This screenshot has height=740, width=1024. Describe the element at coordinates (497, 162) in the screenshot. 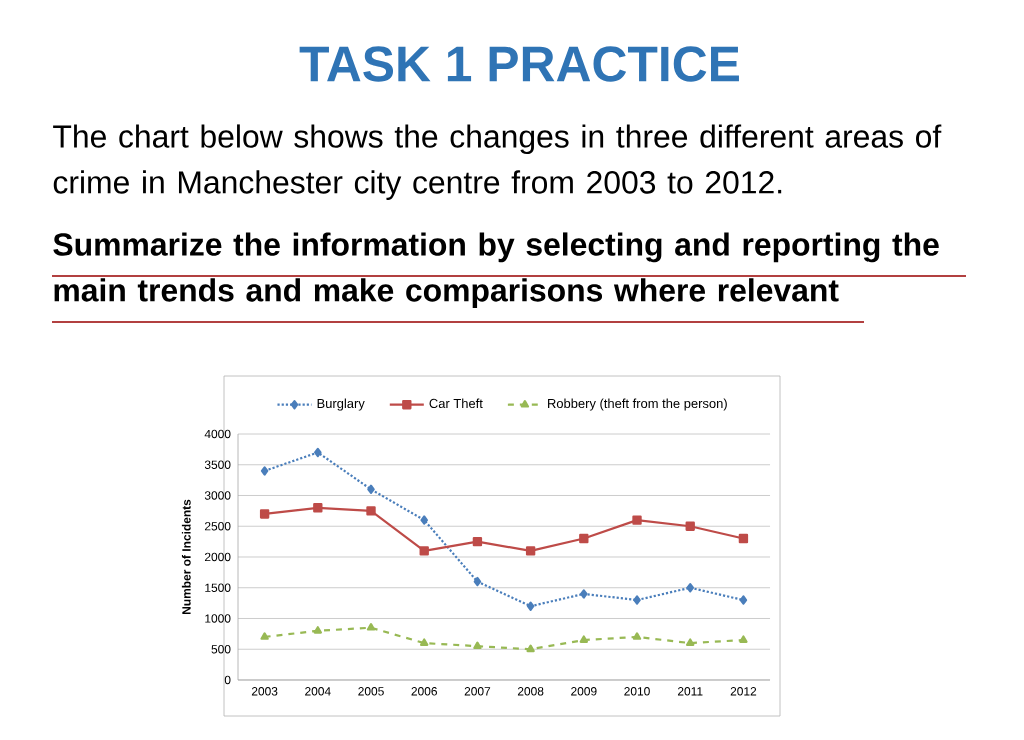

I see `text: The chart below shows the changes in three different areas of crime in Manchester city centre from 2003 to 2012.` at that location.